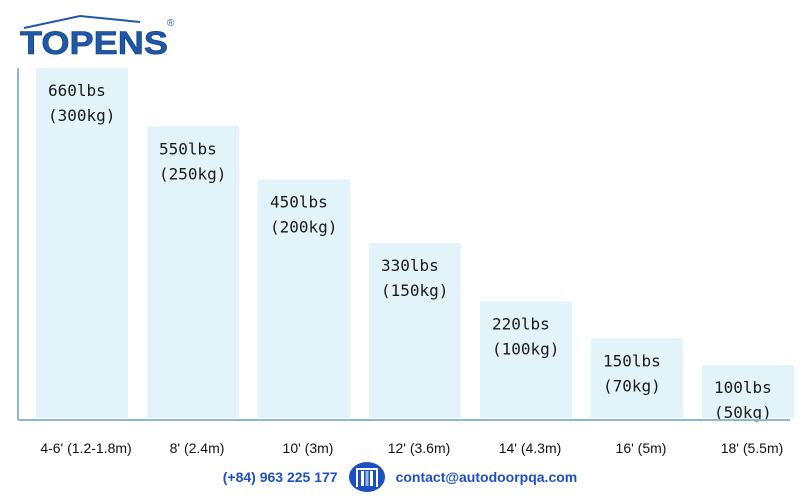 The width and height of the screenshot is (800, 500). Describe the element at coordinates (486, 477) in the screenshot. I see `email-address: contact@autodoorpqa.com` at that location.